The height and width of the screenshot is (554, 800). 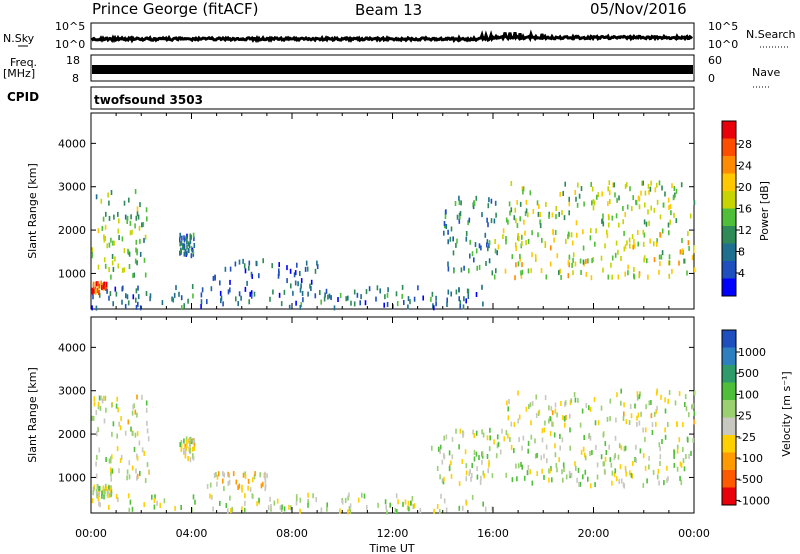 What do you see at coordinates (392, 36) in the screenshot?
I see `nsky-trace` at bounding box center [392, 36].